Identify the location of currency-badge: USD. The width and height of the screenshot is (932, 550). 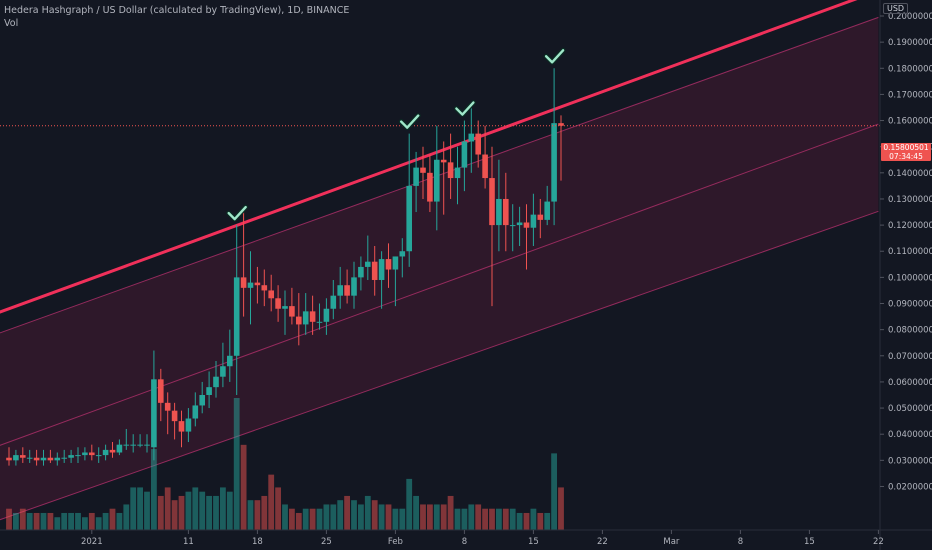
(896, 8).